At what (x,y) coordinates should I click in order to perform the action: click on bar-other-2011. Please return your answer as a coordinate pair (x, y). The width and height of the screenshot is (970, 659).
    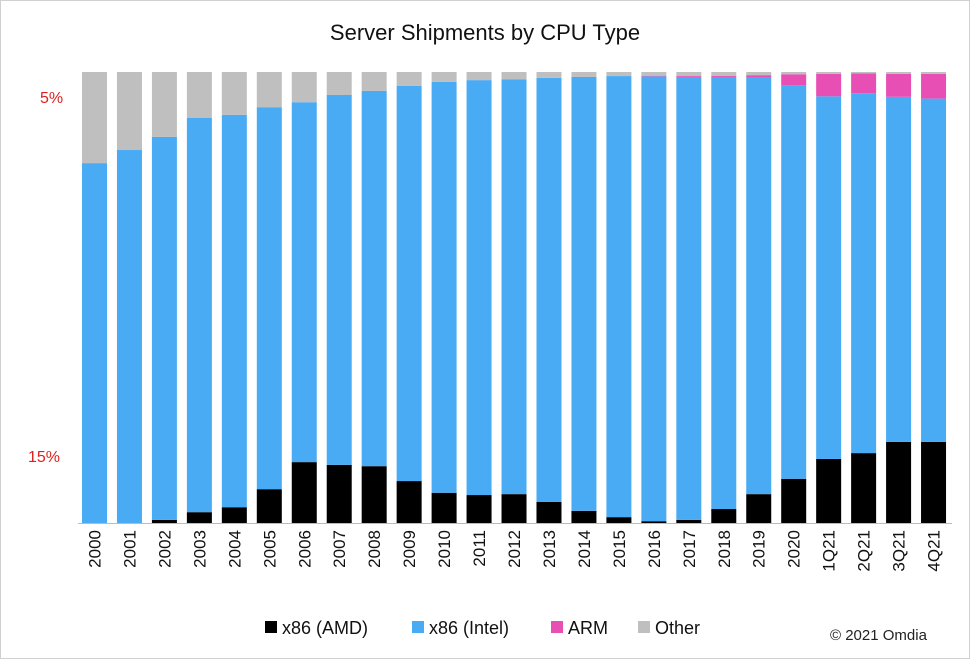
    Looking at the image, I should click on (479, 76).